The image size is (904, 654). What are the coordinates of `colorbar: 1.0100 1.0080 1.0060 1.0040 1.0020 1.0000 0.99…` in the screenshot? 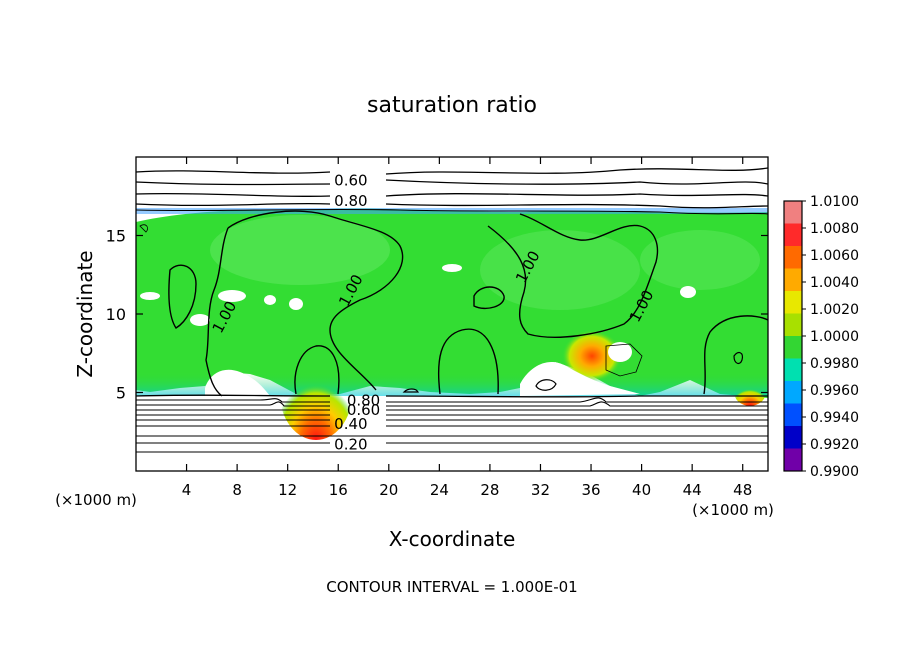 It's located at (821, 337).